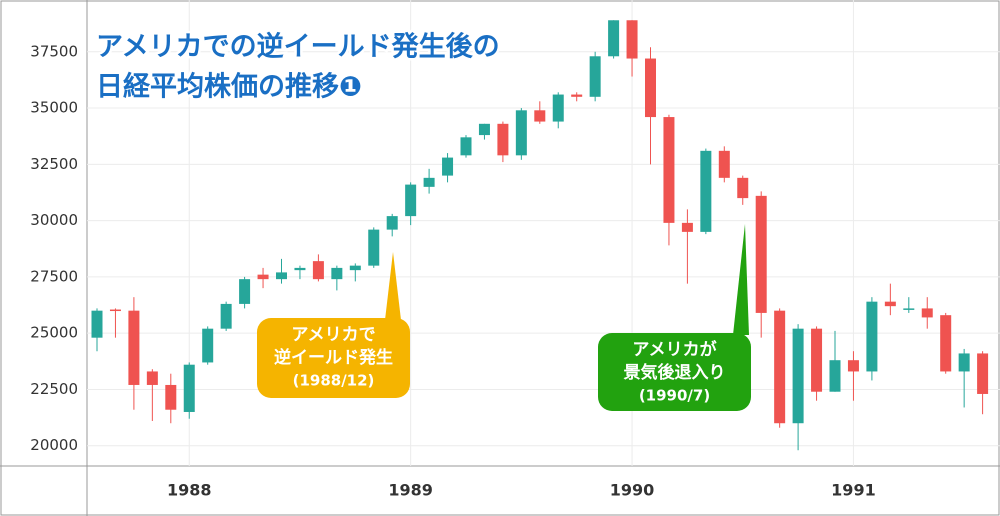 The image size is (1000, 516). Describe the element at coordinates (674, 396) in the screenshot. I see `callout-text: (1990/7)` at that location.